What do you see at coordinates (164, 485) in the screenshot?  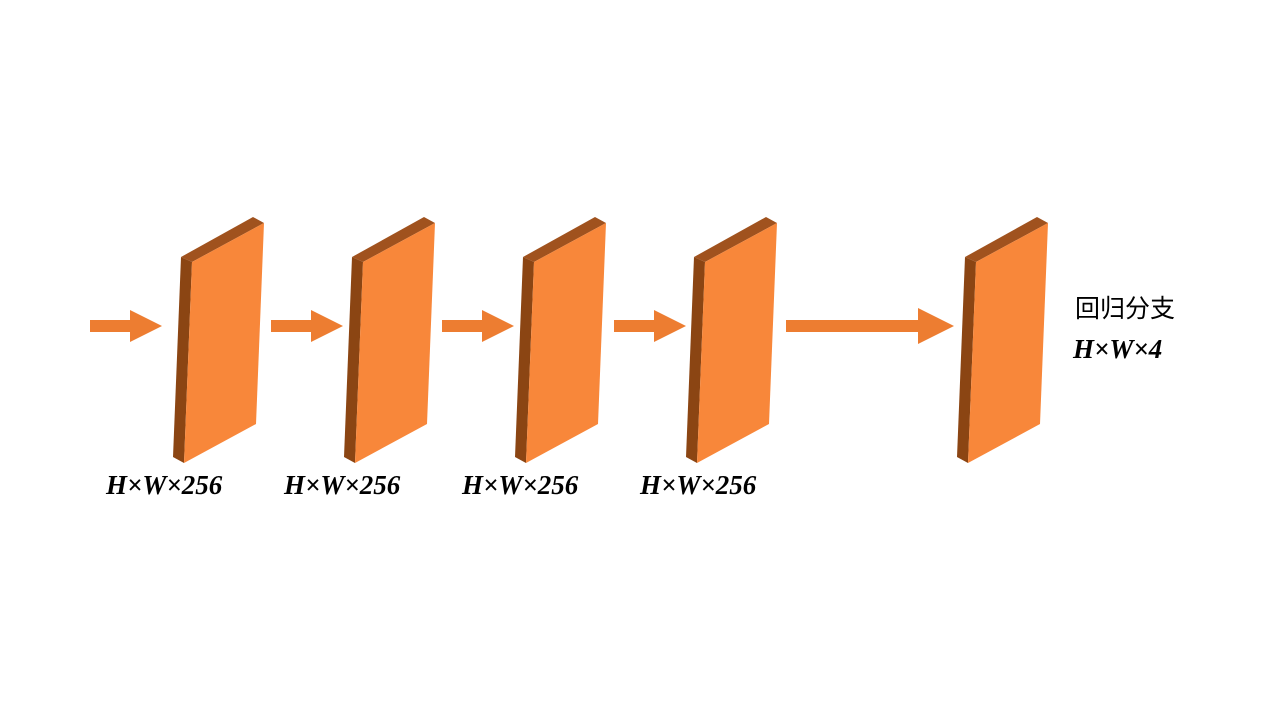 I see `layer-1-dims-label: H×W×256` at bounding box center [164, 485].